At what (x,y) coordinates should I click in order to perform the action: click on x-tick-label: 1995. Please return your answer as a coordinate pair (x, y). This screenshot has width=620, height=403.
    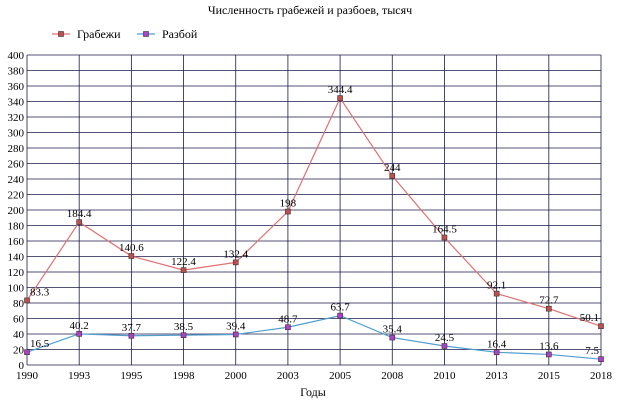
    Looking at the image, I should click on (131, 376).